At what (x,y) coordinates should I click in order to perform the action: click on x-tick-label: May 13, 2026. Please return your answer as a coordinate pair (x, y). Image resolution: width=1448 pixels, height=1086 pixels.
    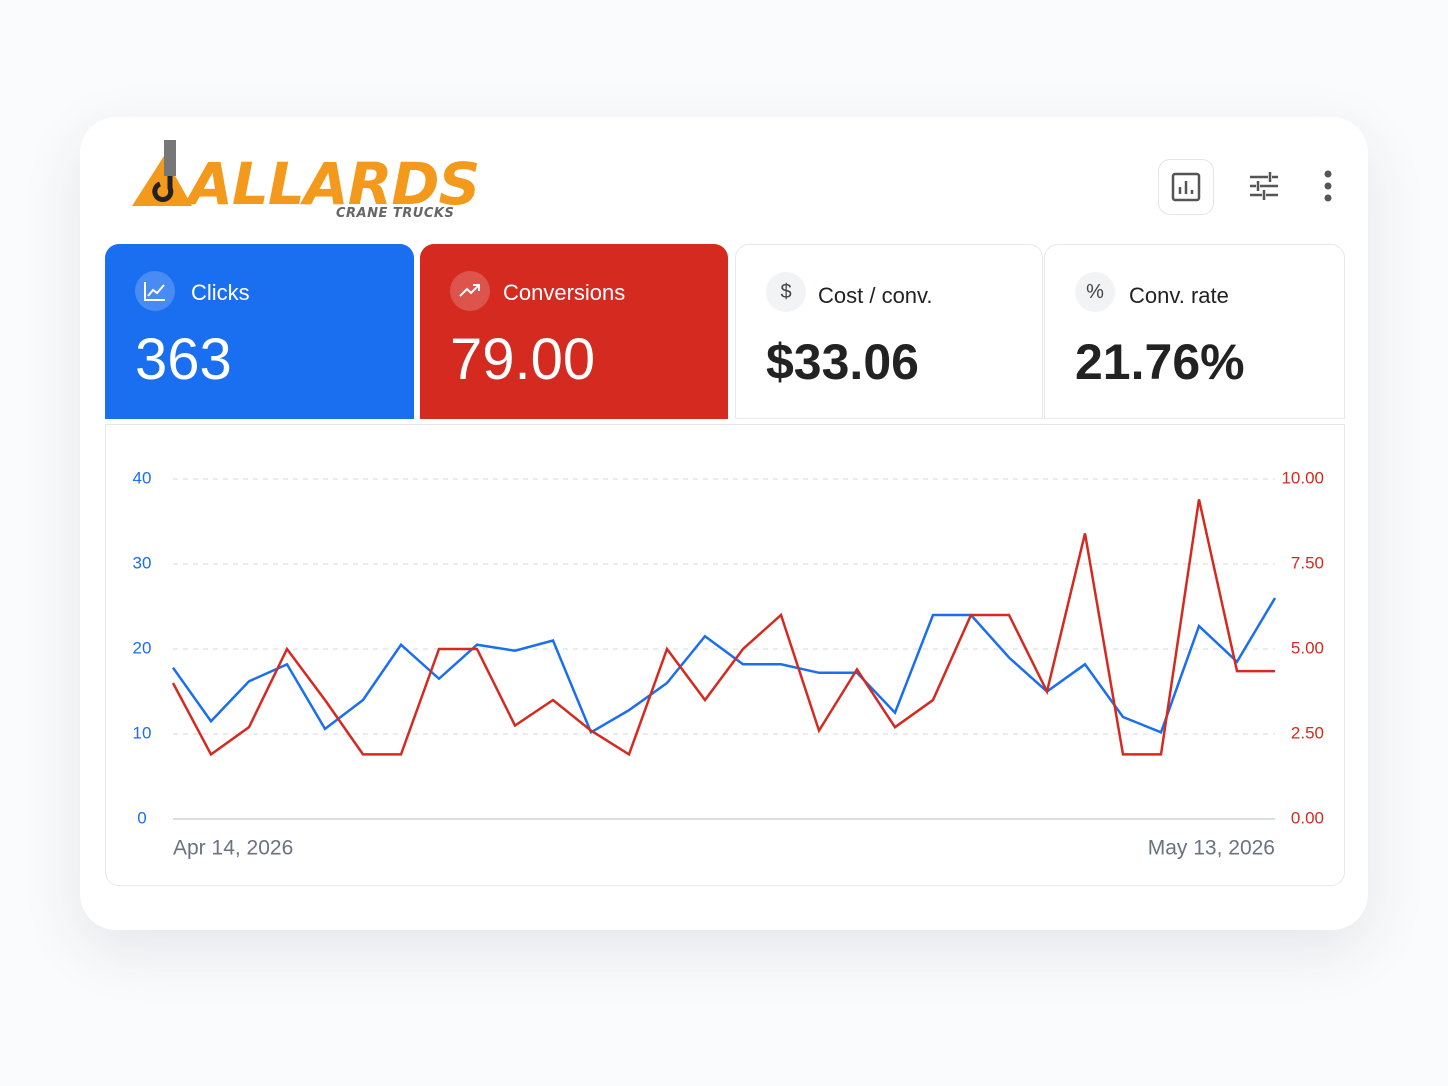
    Looking at the image, I should click on (1211, 848).